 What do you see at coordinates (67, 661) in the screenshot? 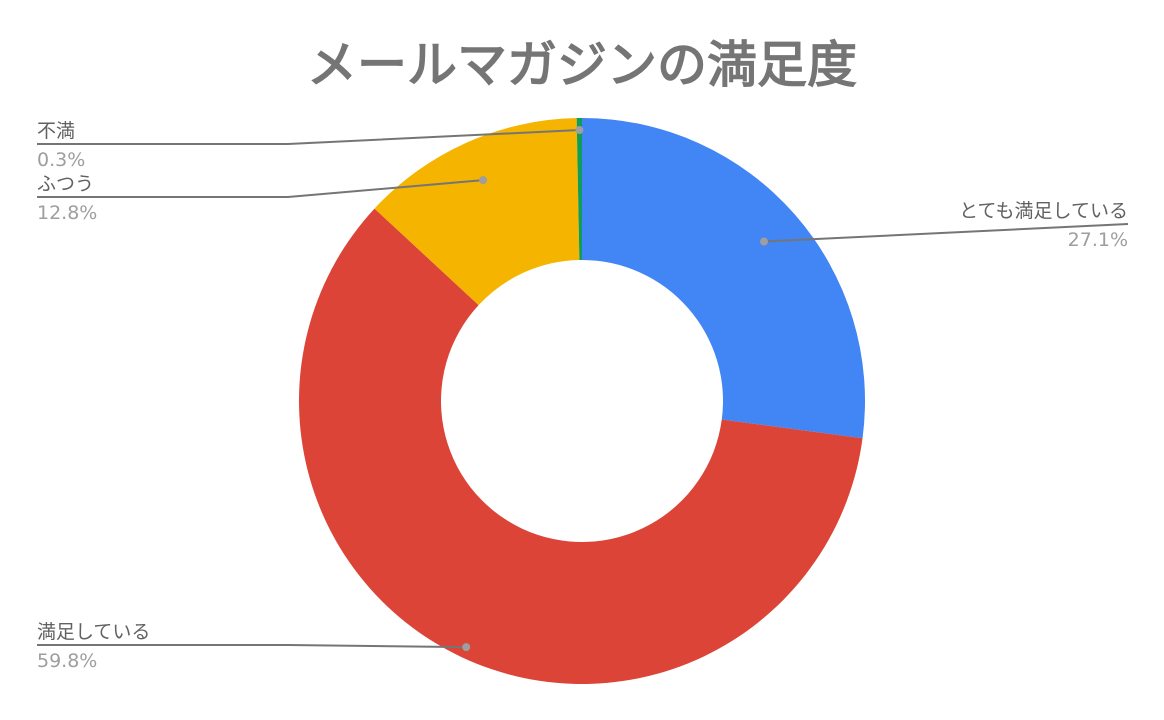
I see `slice-pct-1: 59.8%` at bounding box center [67, 661].